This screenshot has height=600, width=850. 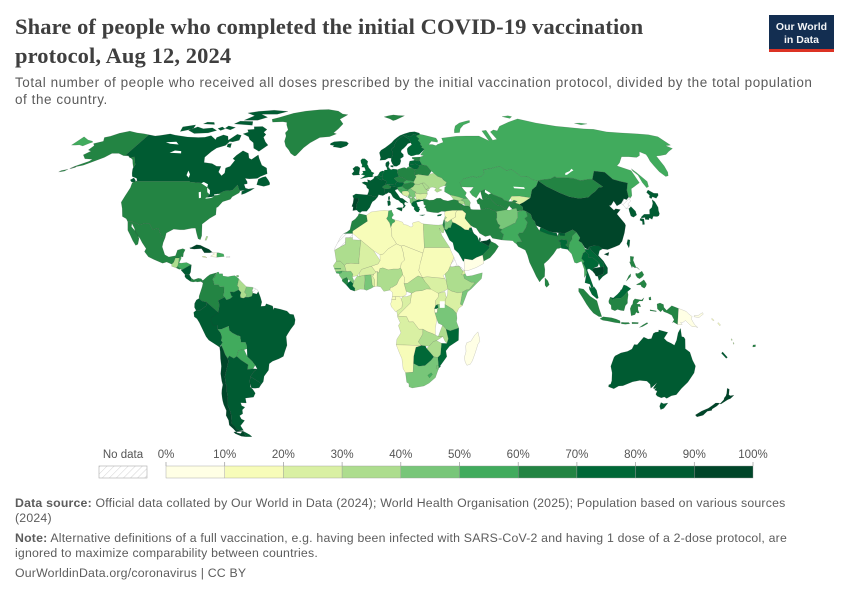 I want to click on svg-text: 10%, so click(x=224, y=455).